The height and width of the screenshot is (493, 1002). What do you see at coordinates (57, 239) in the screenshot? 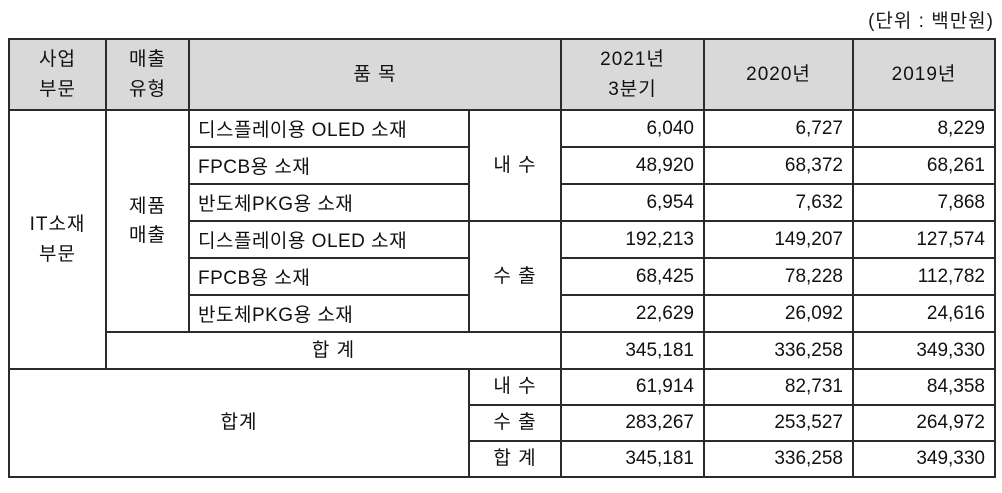
I see `cell-division: IT소재 부문` at bounding box center [57, 239].